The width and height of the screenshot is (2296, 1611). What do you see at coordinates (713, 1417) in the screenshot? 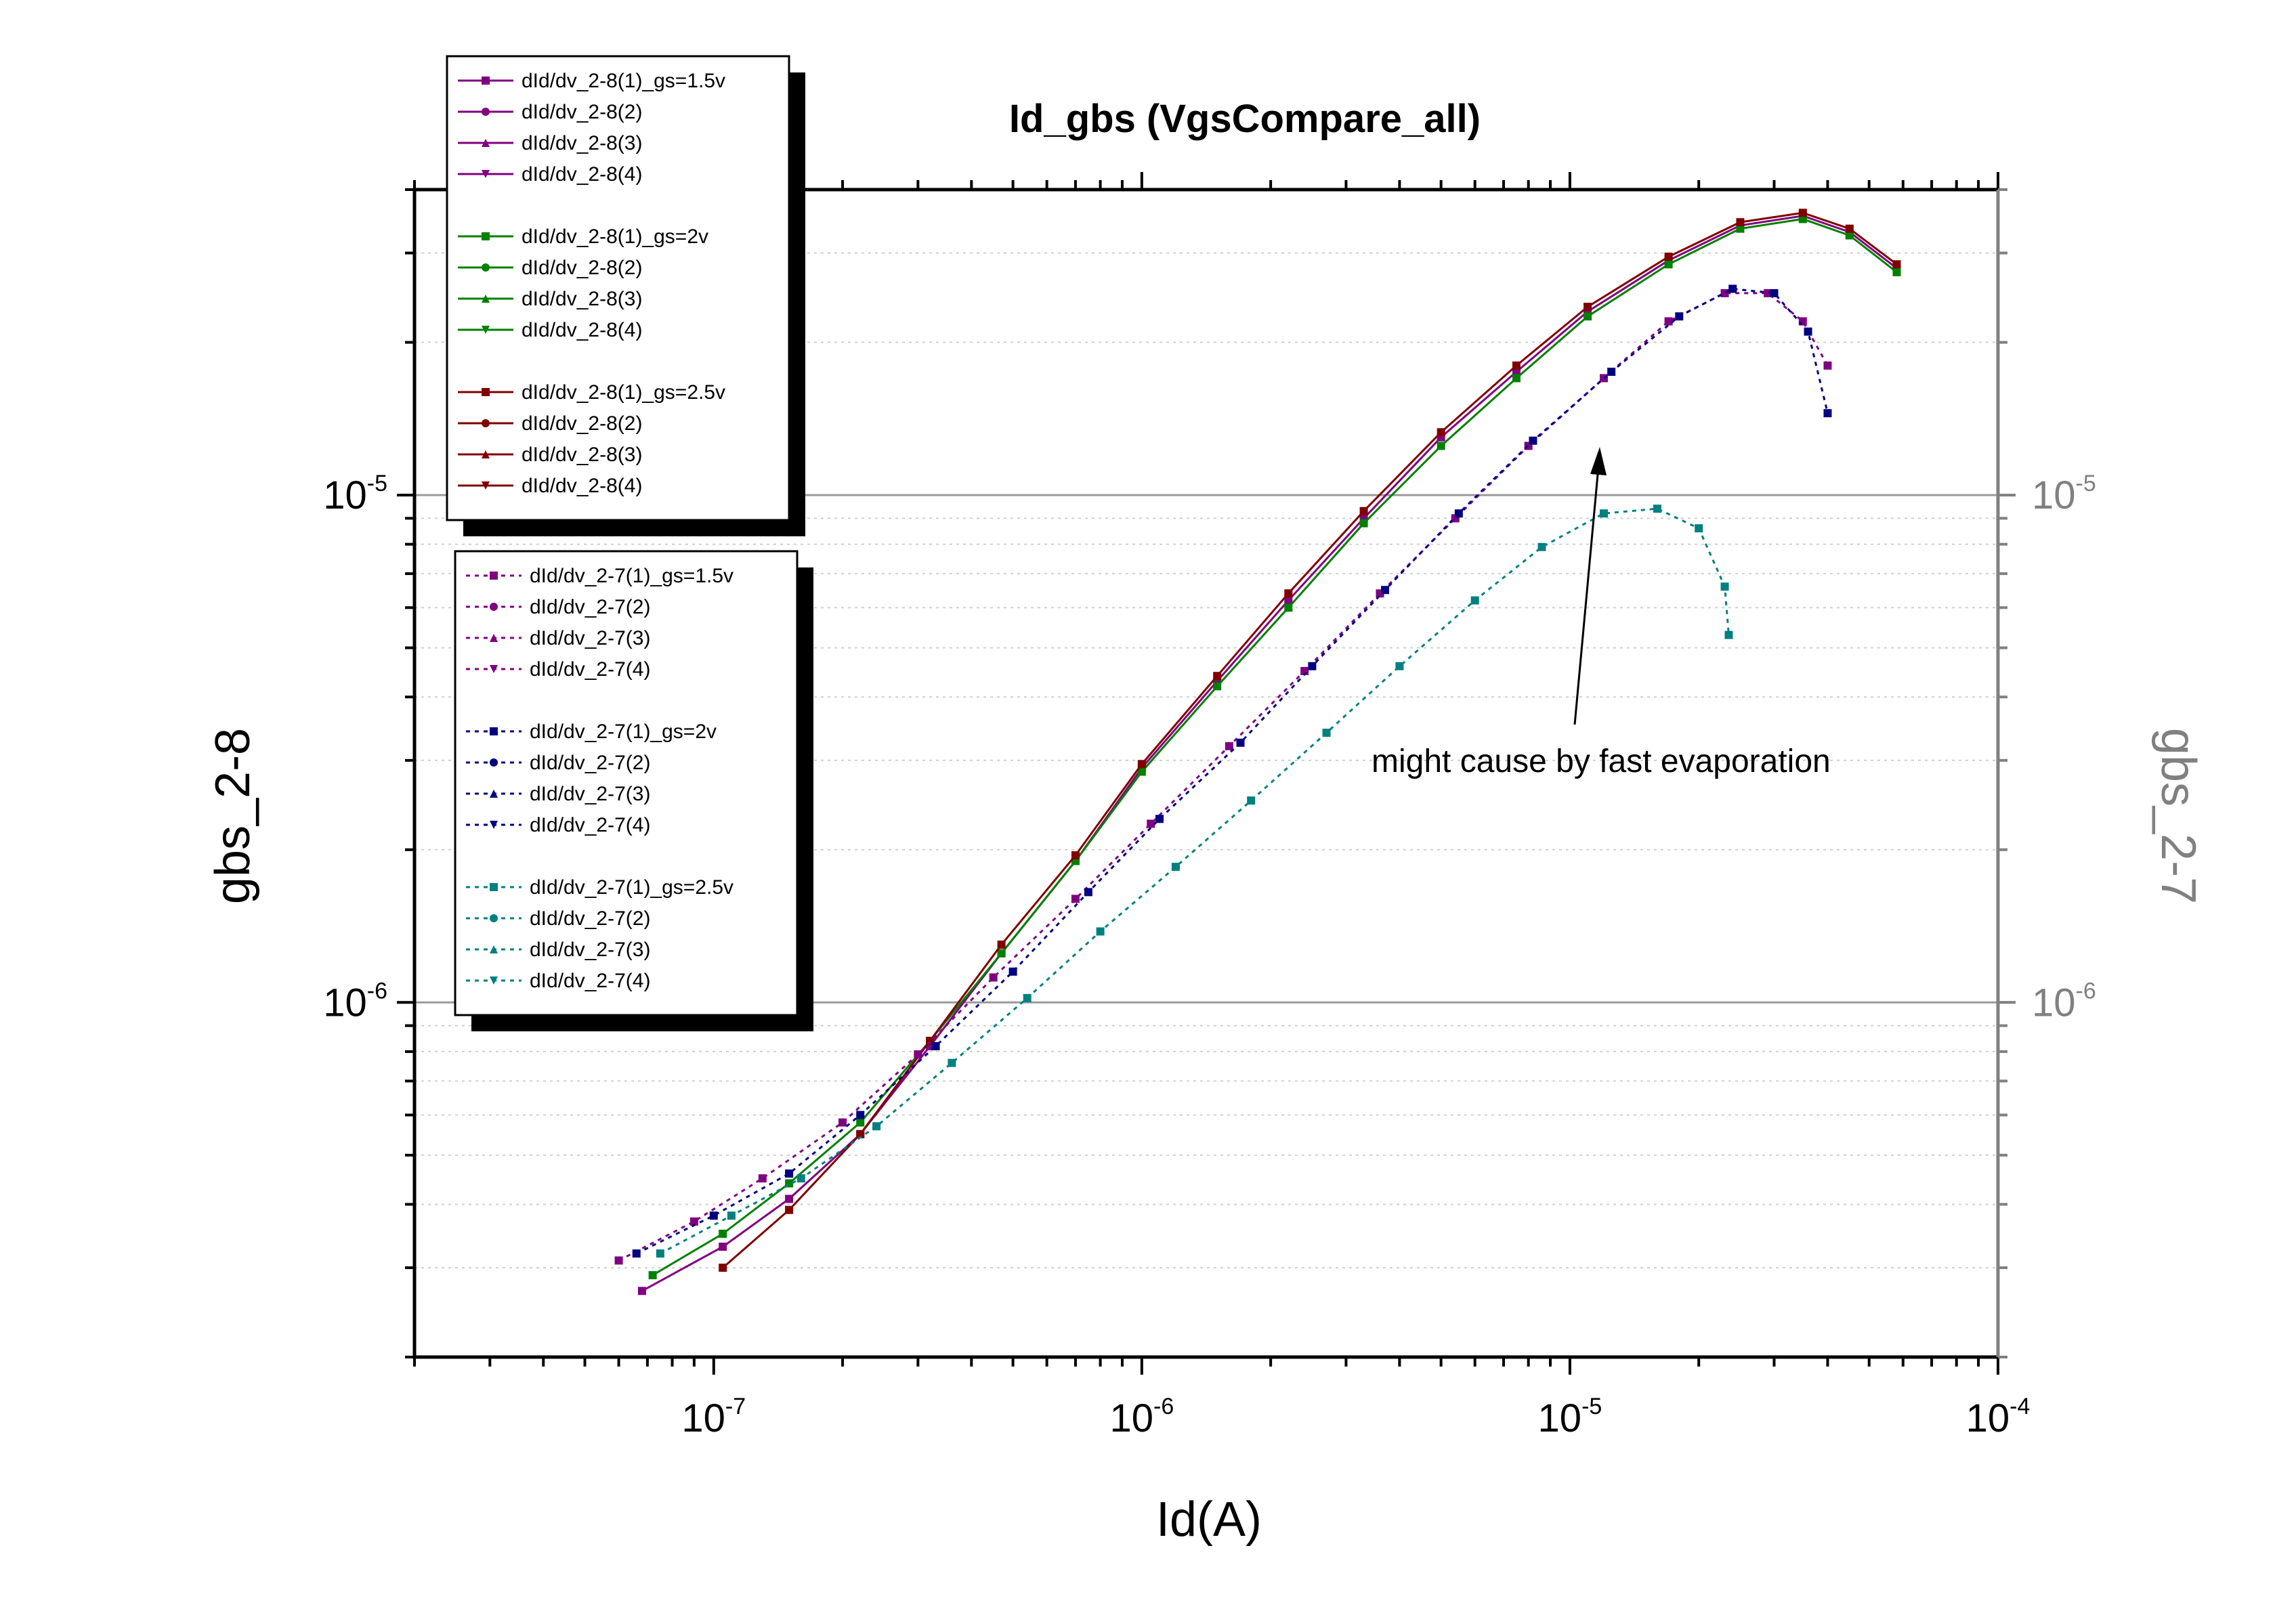
I see `x-tick-label: 10⁻⁷` at bounding box center [713, 1417].